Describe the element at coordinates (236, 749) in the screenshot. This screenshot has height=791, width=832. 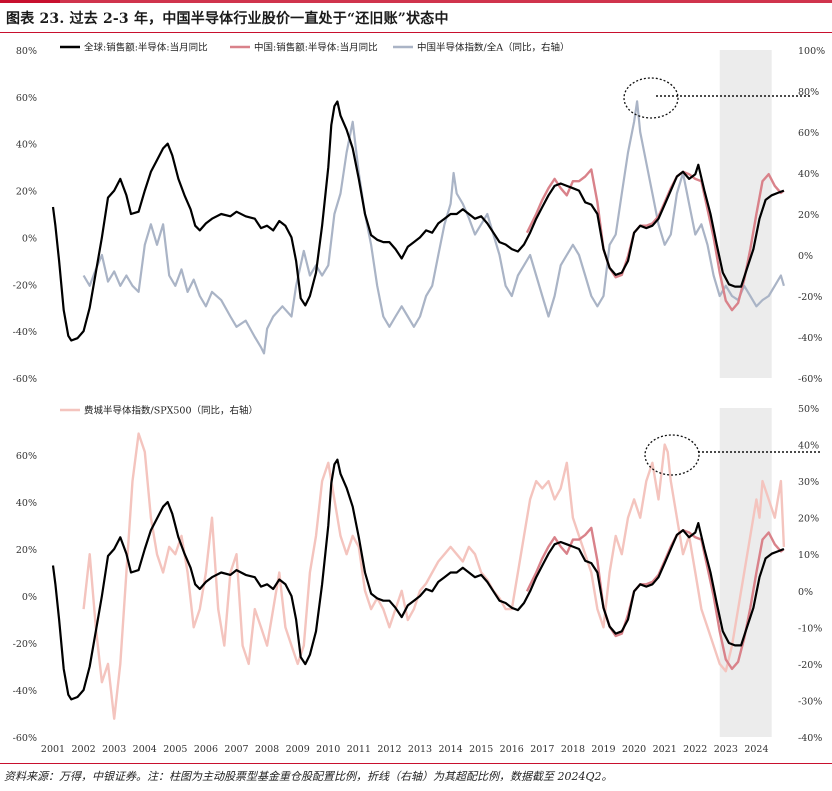
I see `x-tick-label: 2007` at that location.